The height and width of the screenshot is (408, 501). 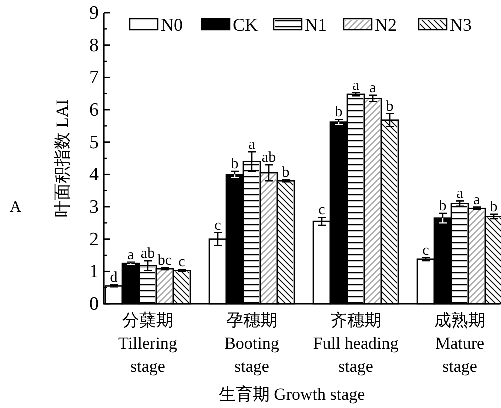 What do you see at coordinates (94, 272) in the screenshot?
I see `y-tick-label: 1` at bounding box center [94, 272].